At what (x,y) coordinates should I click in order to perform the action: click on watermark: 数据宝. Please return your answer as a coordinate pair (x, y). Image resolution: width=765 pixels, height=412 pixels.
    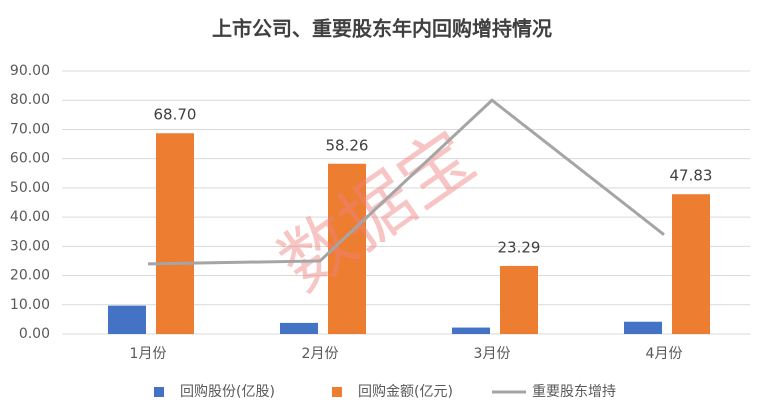
    Looking at the image, I should click on (376, 210).